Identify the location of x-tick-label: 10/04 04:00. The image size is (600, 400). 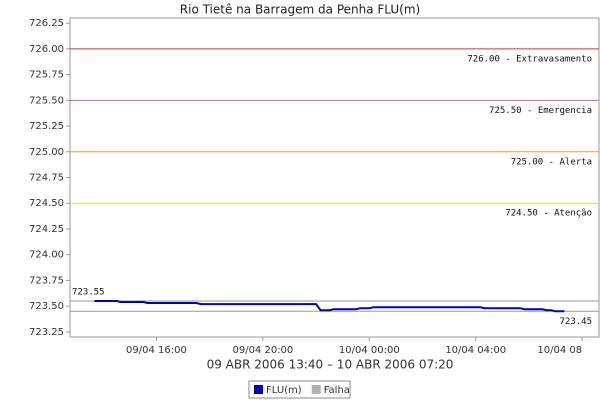
(475, 350).